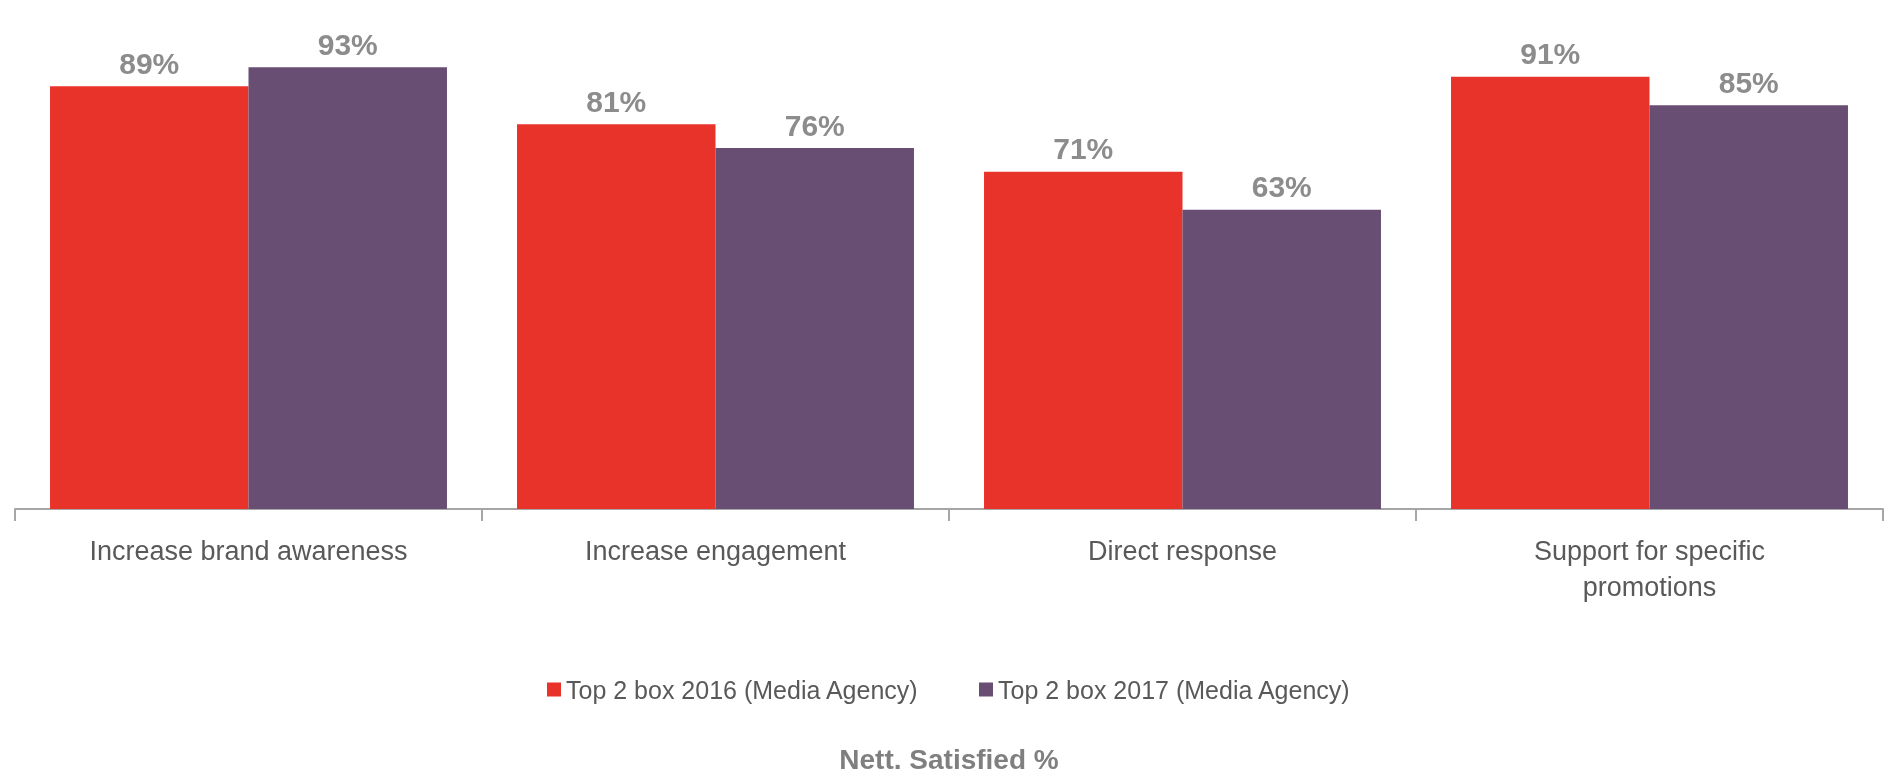 The height and width of the screenshot is (782, 1898). Describe the element at coordinates (1281, 187) in the screenshot. I see `data-label: 63%` at that location.